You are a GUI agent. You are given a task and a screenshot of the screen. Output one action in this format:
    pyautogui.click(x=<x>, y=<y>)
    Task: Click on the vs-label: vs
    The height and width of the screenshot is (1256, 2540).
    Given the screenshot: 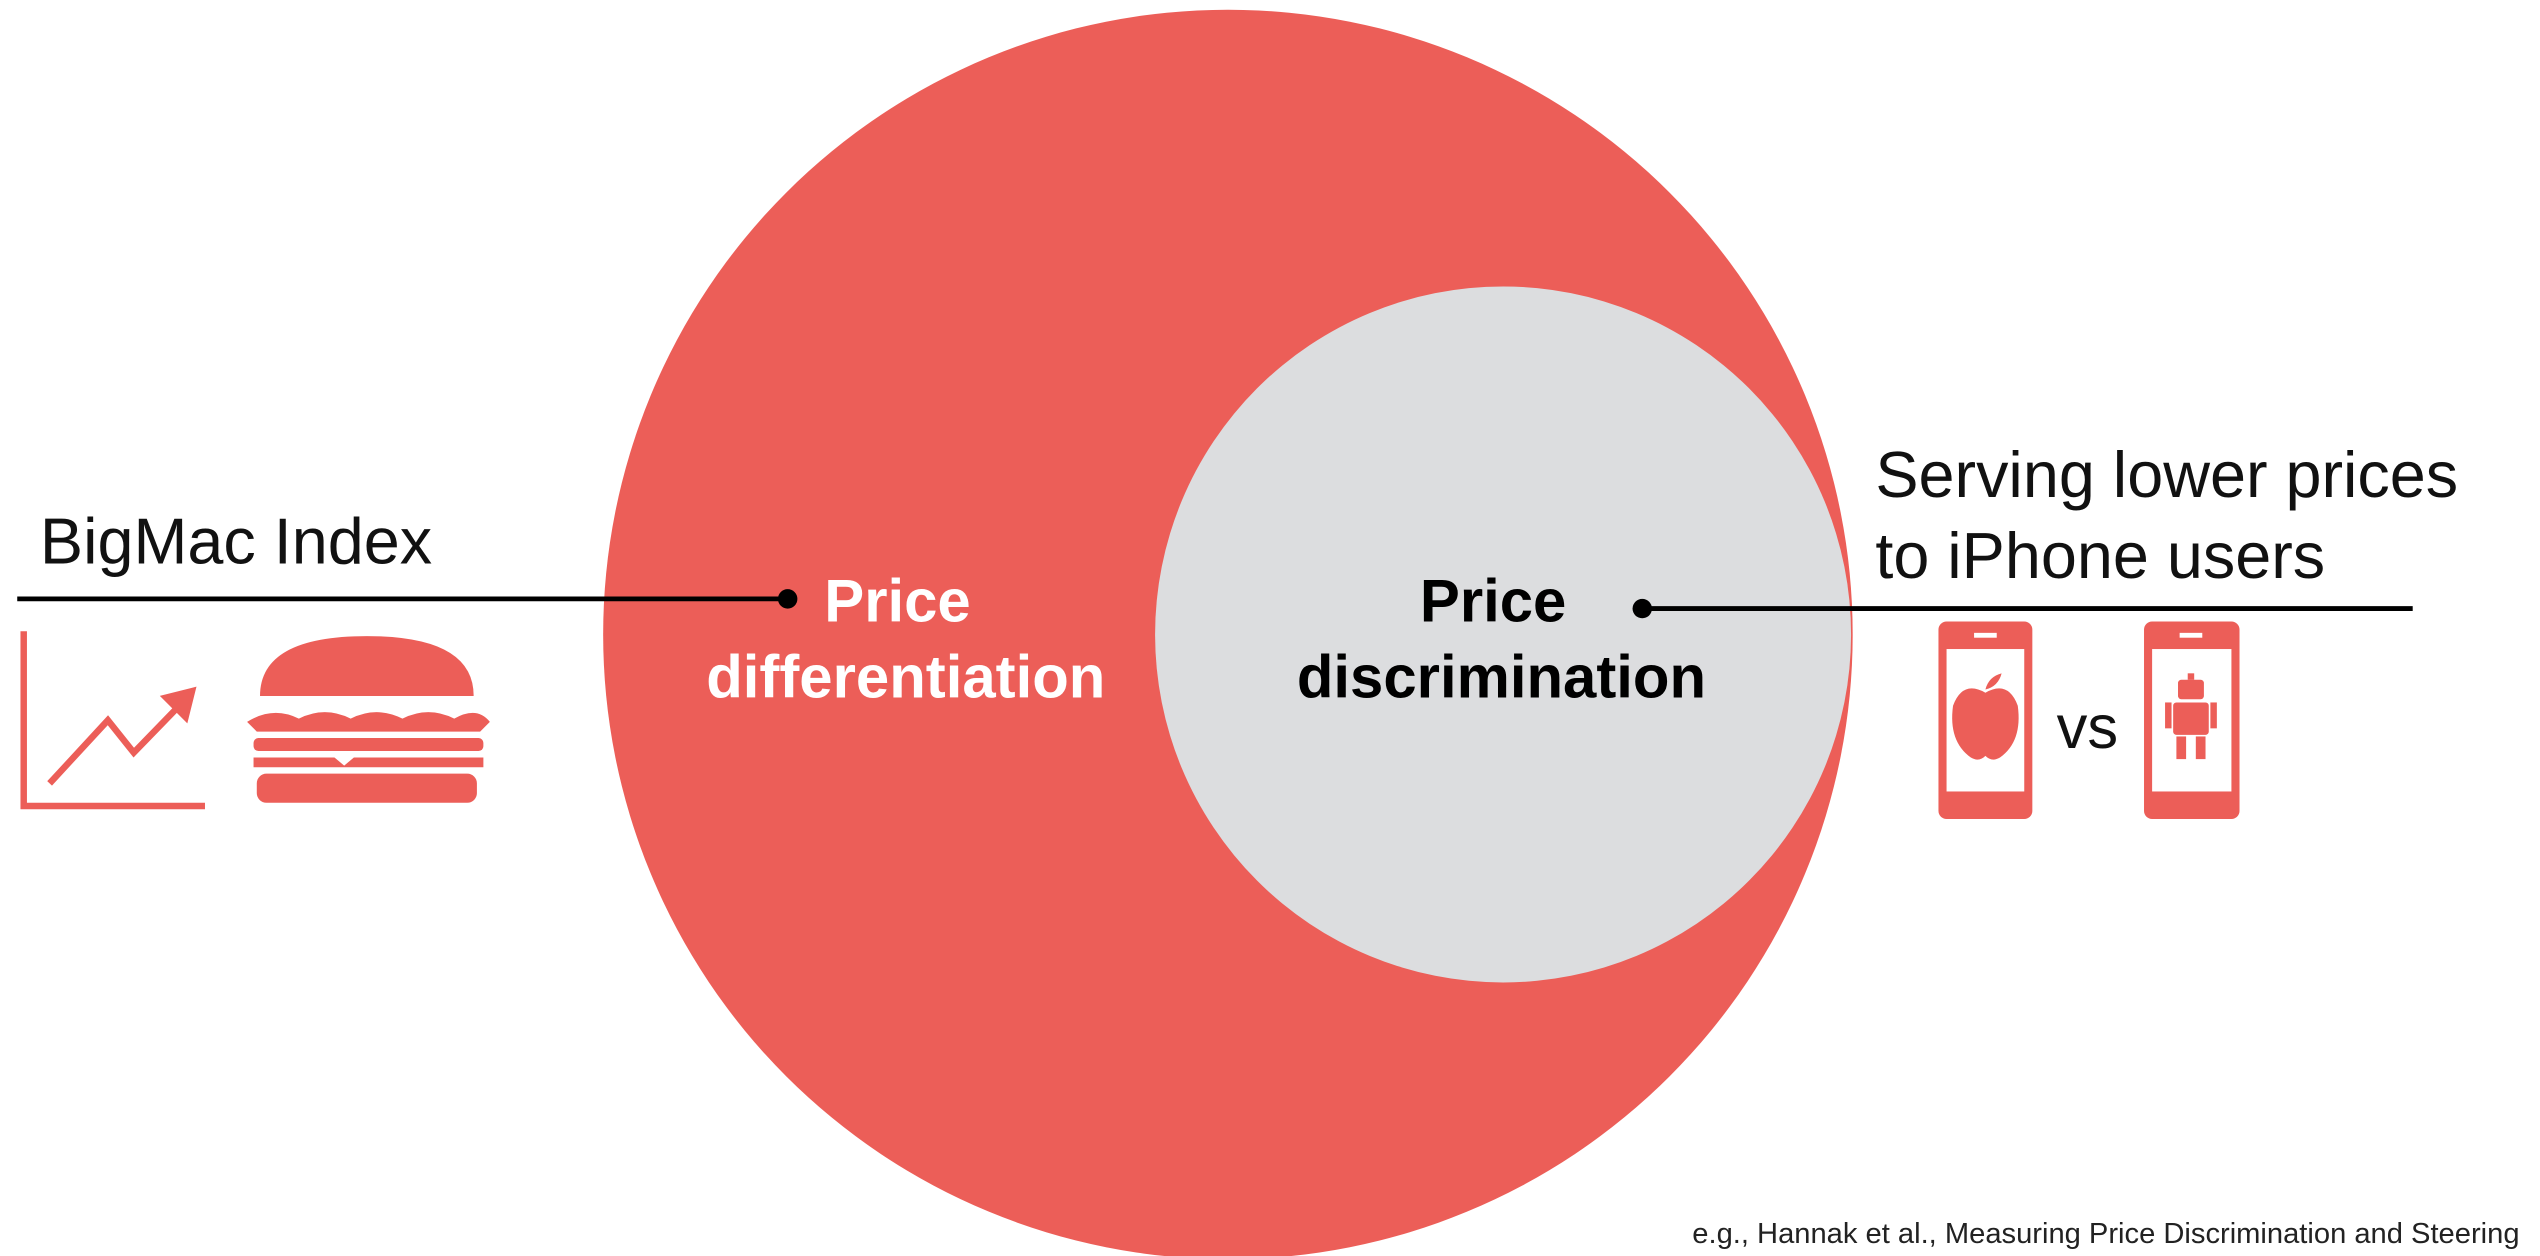 What is the action you would take?
    pyautogui.click(x=2088, y=727)
    